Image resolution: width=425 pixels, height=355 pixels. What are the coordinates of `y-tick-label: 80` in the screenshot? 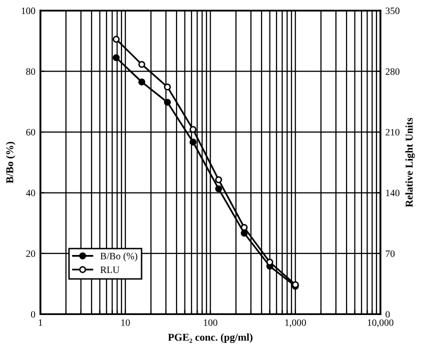 It's located at (31, 71).